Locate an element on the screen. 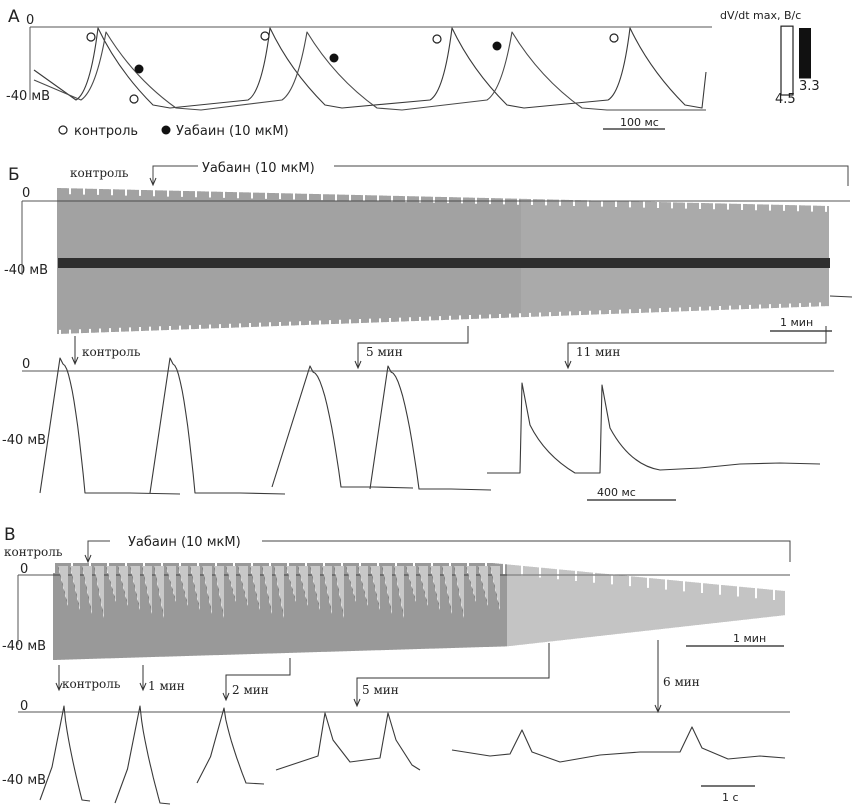  panel-c-inset-label-5min: 5 мин is located at coordinates (380, 690).